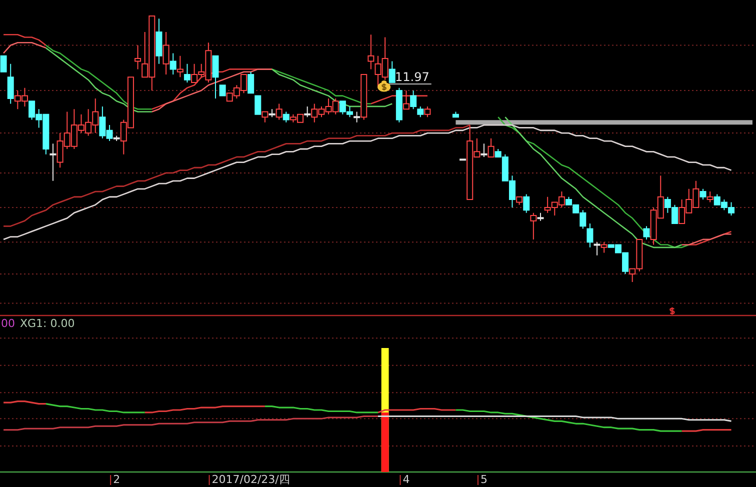  I want to click on x-tick-label: 2, so click(116, 479).